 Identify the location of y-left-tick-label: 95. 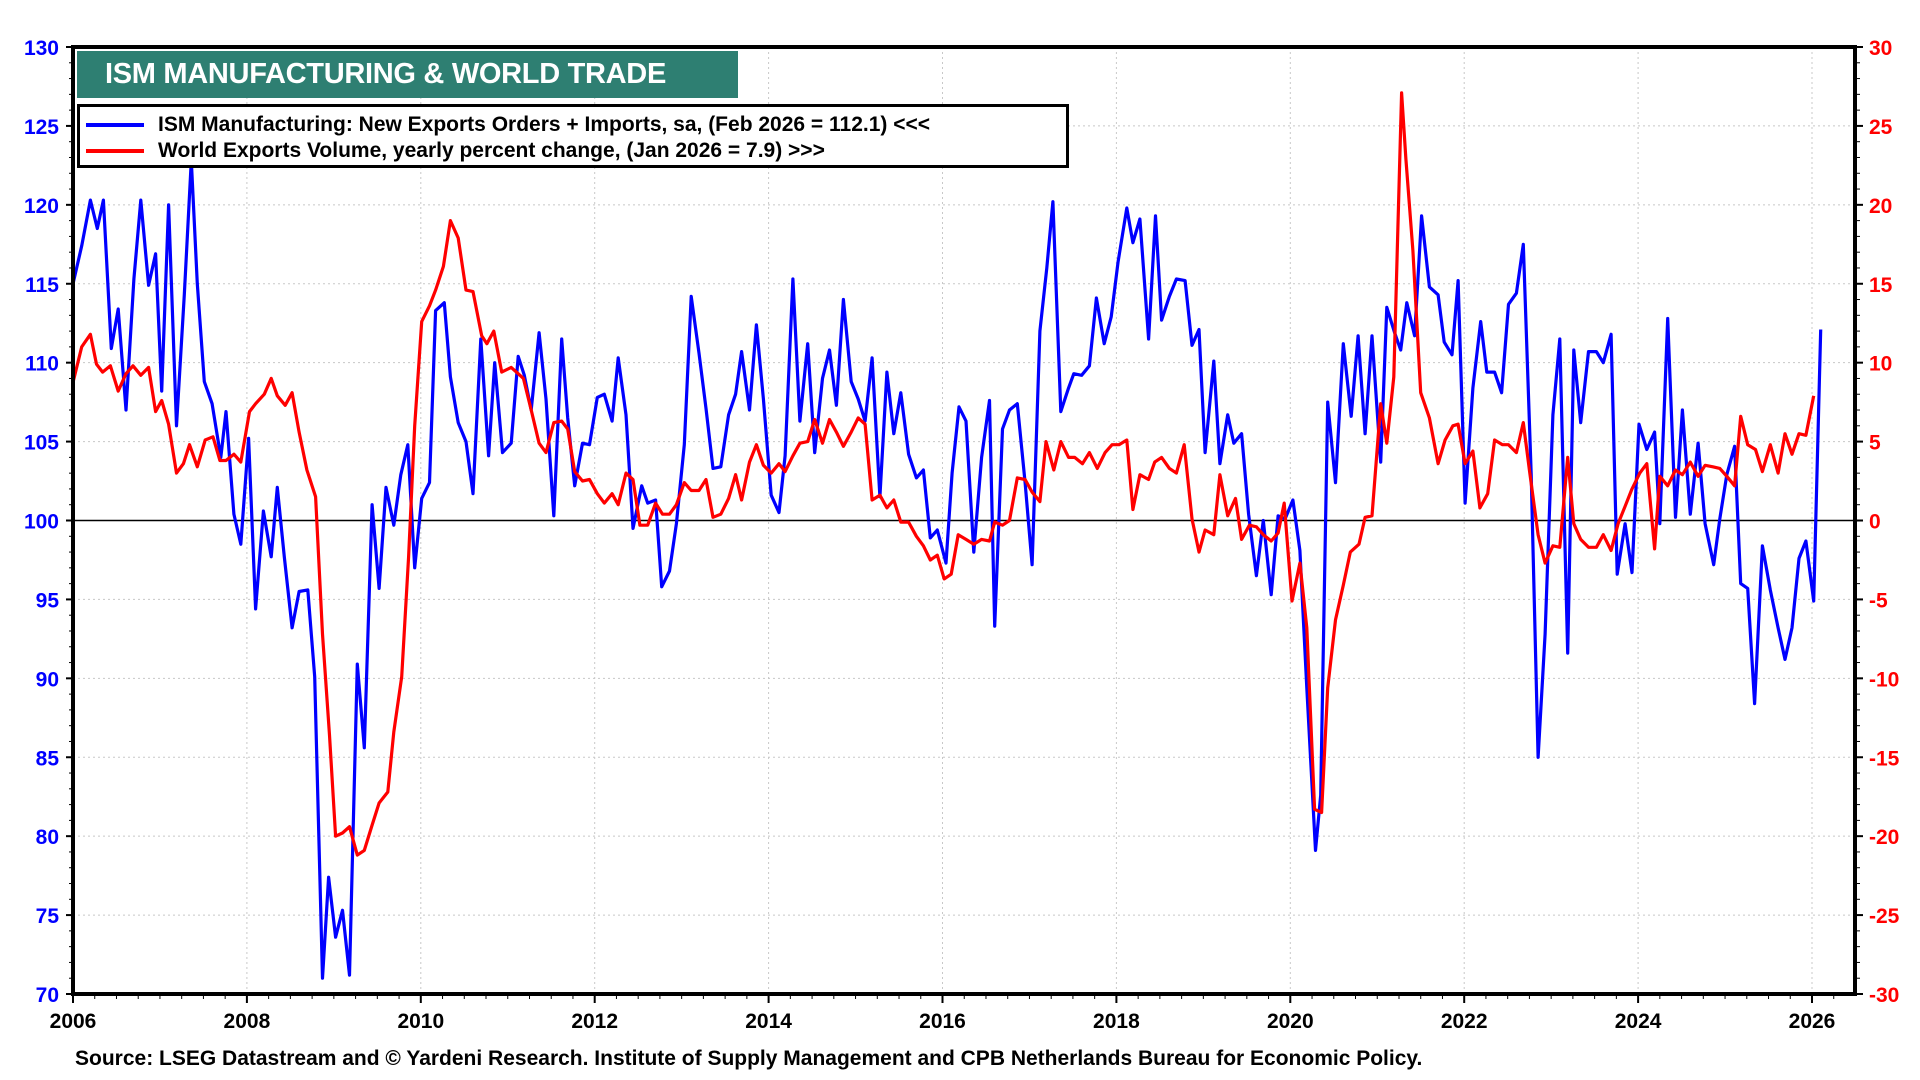
(48, 600).